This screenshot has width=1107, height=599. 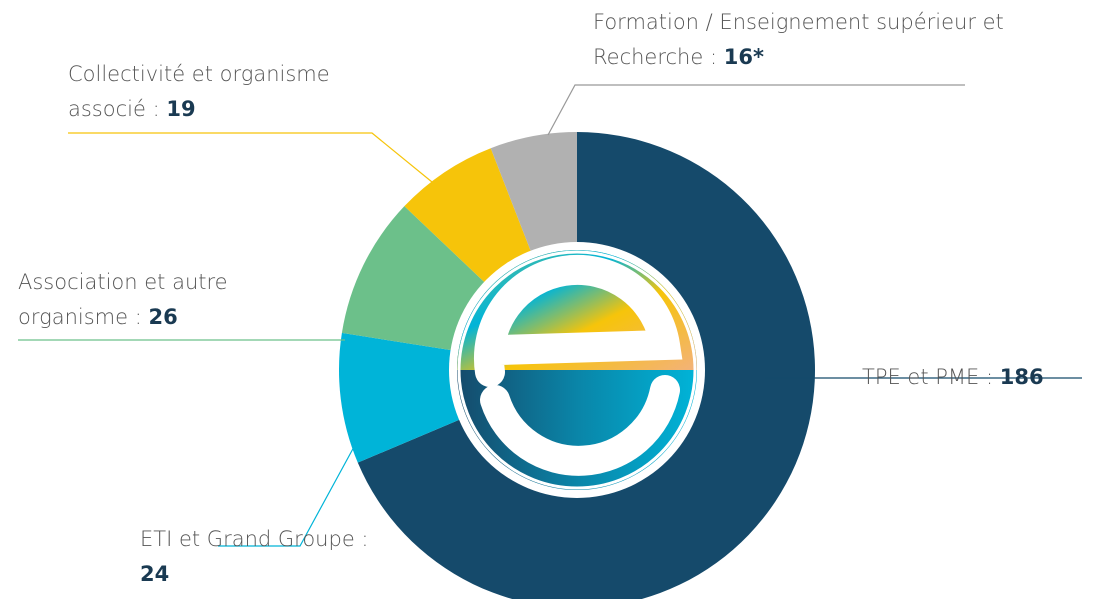 What do you see at coordinates (155, 574) in the screenshot?
I see `value-label: 24` at bounding box center [155, 574].